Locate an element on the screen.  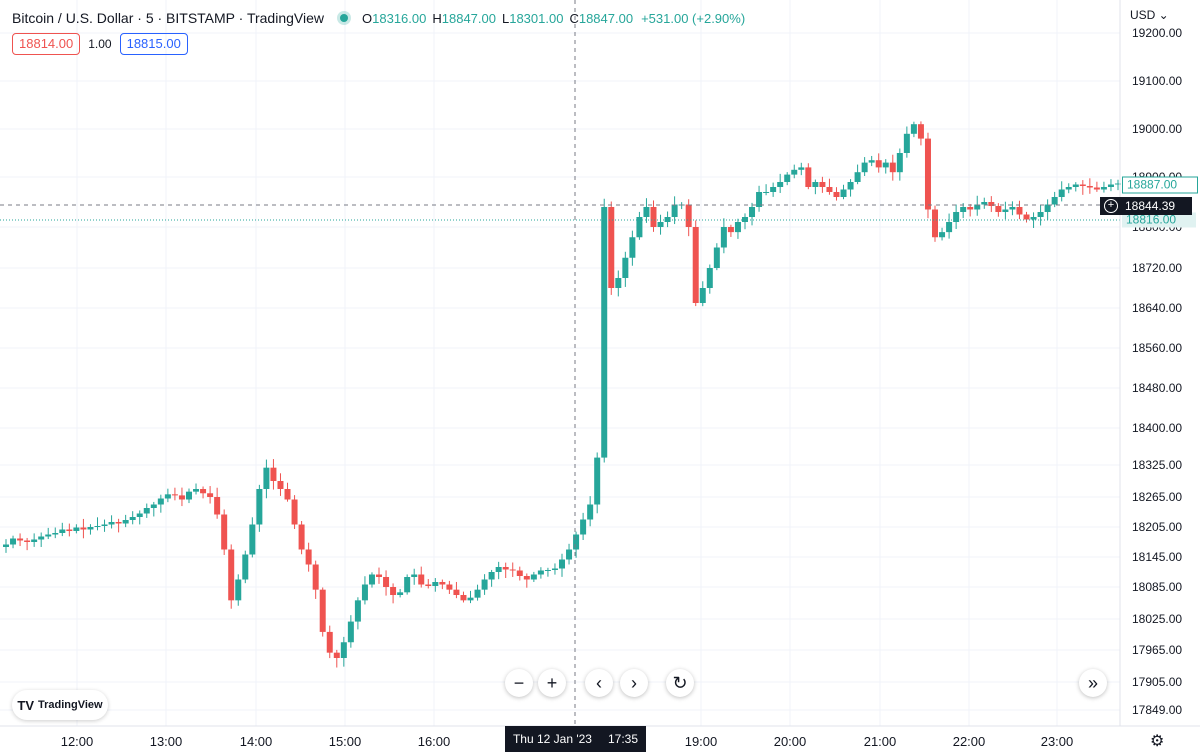
price-tick-label: 18265.00 is located at coordinates (1157, 497).